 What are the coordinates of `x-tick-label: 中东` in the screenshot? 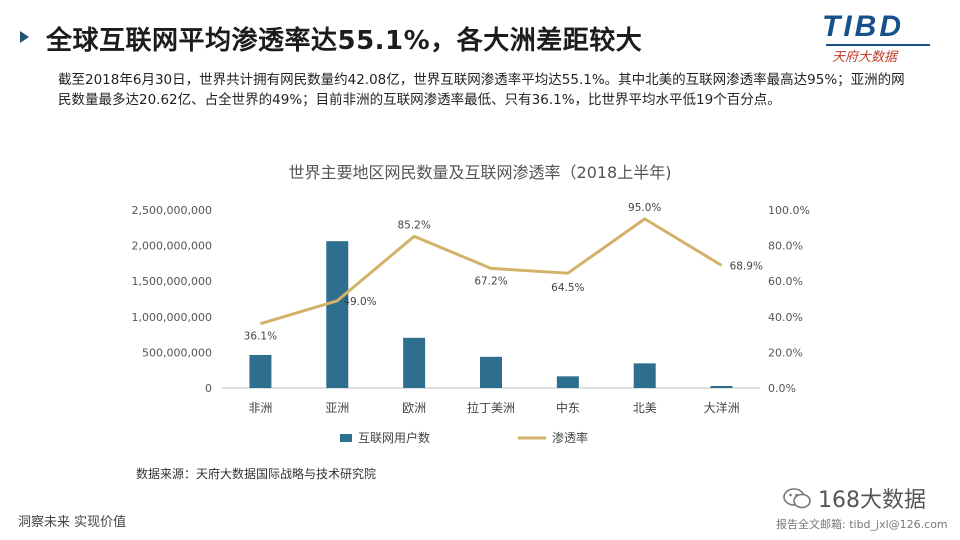 It's located at (568, 407).